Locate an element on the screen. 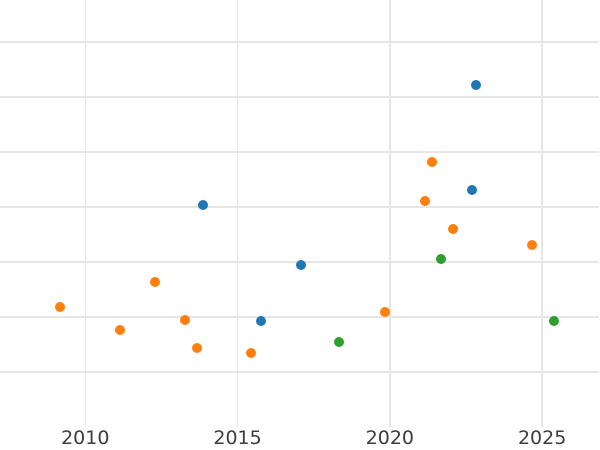  x-tick-label: 2010 is located at coordinates (85, 438).